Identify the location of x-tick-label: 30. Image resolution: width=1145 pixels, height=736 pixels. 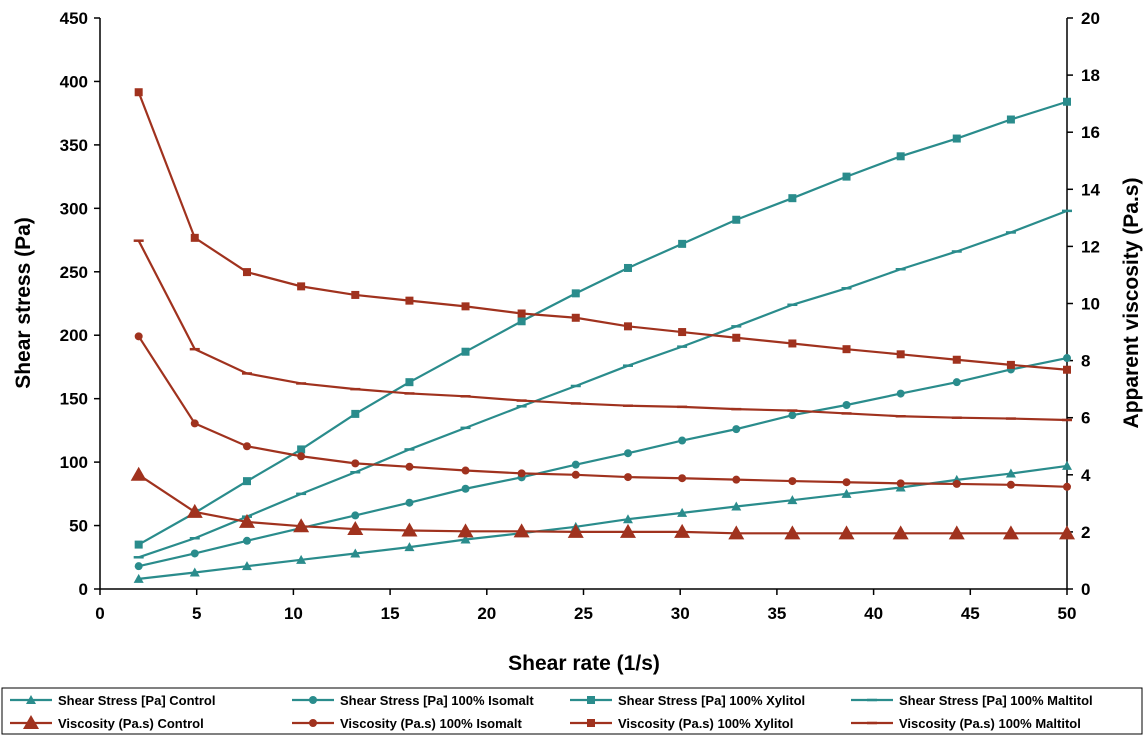
(680, 613).